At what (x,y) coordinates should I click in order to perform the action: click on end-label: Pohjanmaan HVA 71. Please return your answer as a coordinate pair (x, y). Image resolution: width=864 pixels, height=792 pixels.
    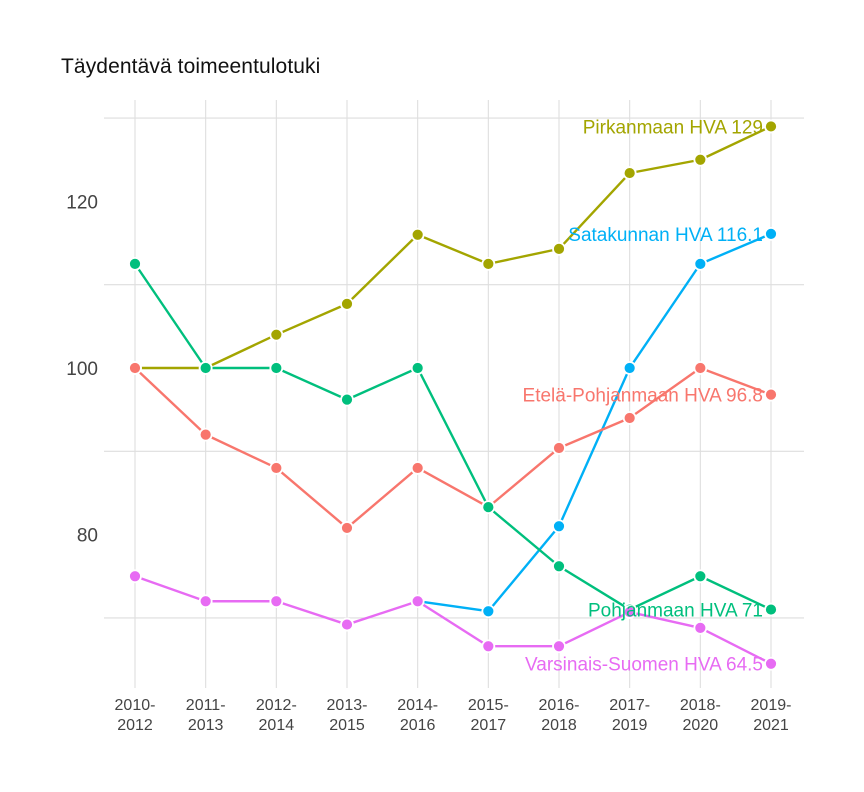
    Looking at the image, I should click on (675, 611).